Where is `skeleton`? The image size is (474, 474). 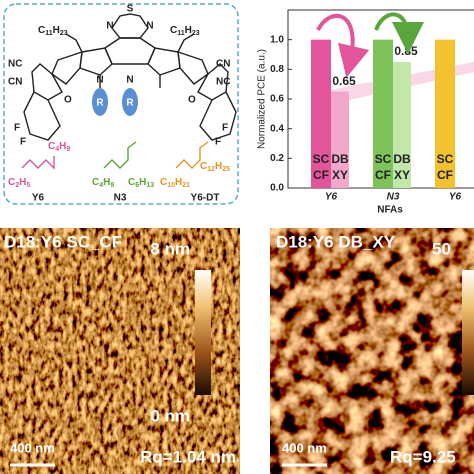
skeleton is located at coordinates (130, 77).